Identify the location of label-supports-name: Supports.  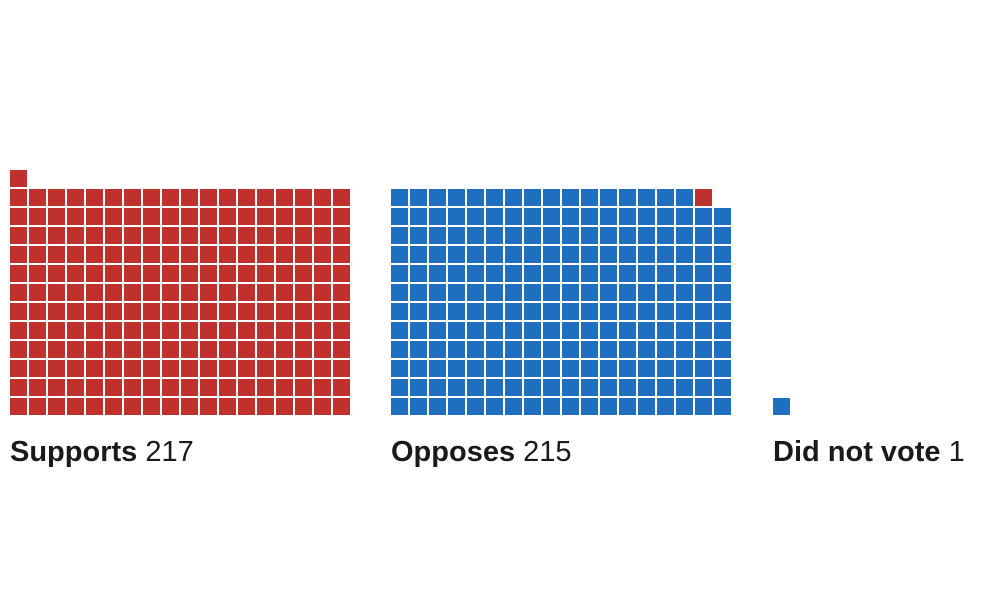
(74, 452).